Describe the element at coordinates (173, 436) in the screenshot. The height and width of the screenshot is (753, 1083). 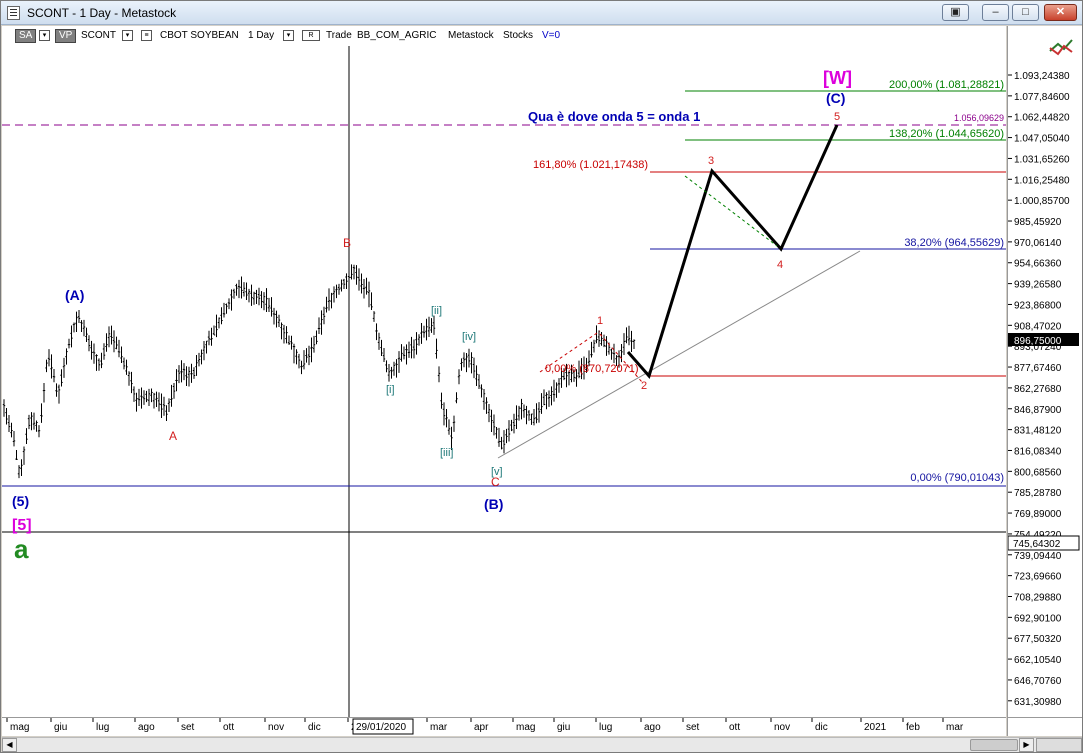
I see `wave-a-label: A` at that location.